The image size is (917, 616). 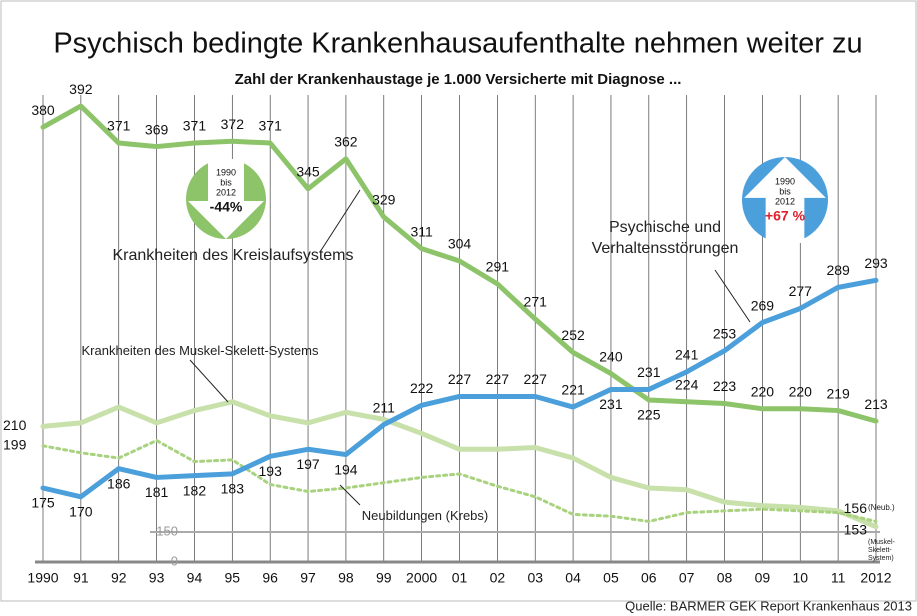 I want to click on x-tick-label: 07, so click(x=687, y=578).